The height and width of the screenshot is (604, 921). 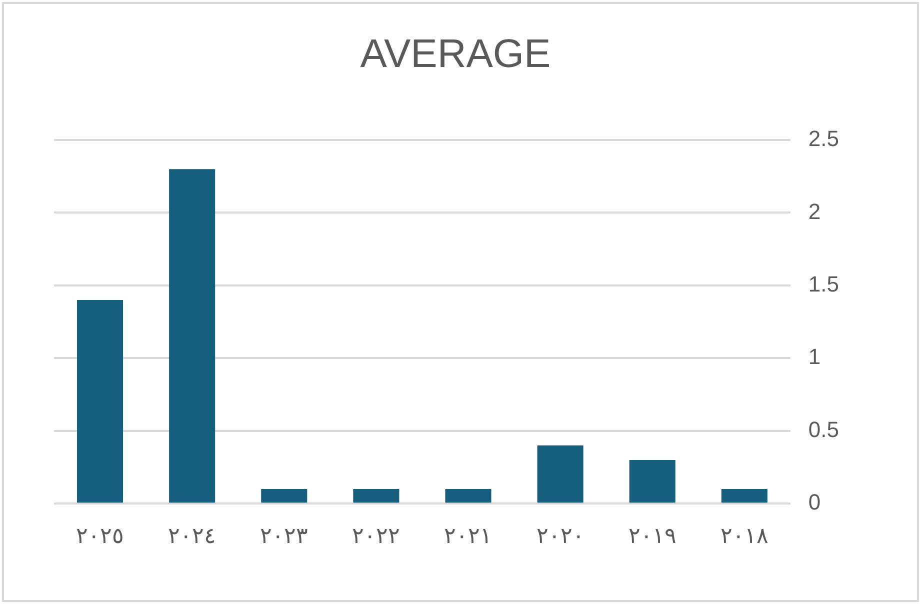 What do you see at coordinates (824, 139) in the screenshot?
I see `y-tick-label: 2.5` at bounding box center [824, 139].